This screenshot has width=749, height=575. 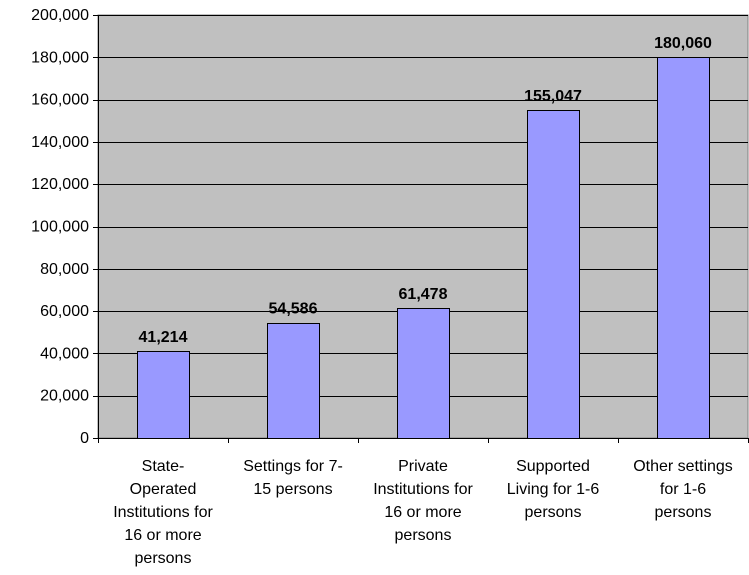 What do you see at coordinates (293, 309) in the screenshot?
I see `data-label: 54,586` at bounding box center [293, 309].